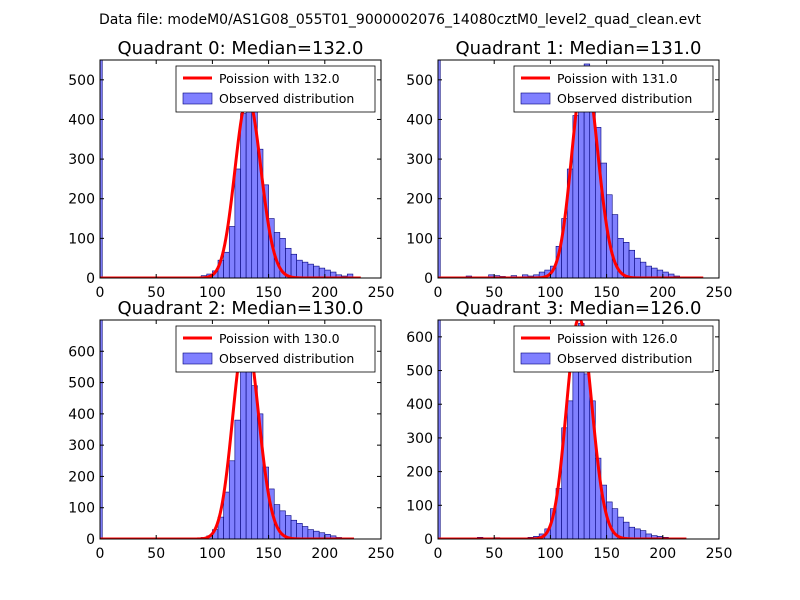 This screenshot has height=600, width=800. I want to click on y-tick-label: 600, so click(81, 352).